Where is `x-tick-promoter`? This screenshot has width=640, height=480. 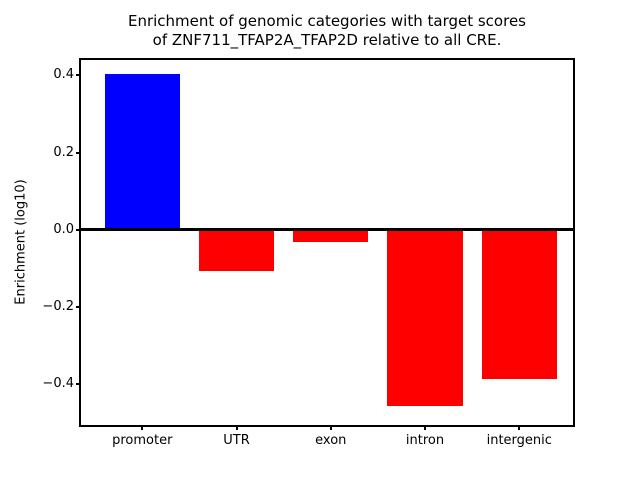 x-tick-promoter is located at coordinates (142, 427).